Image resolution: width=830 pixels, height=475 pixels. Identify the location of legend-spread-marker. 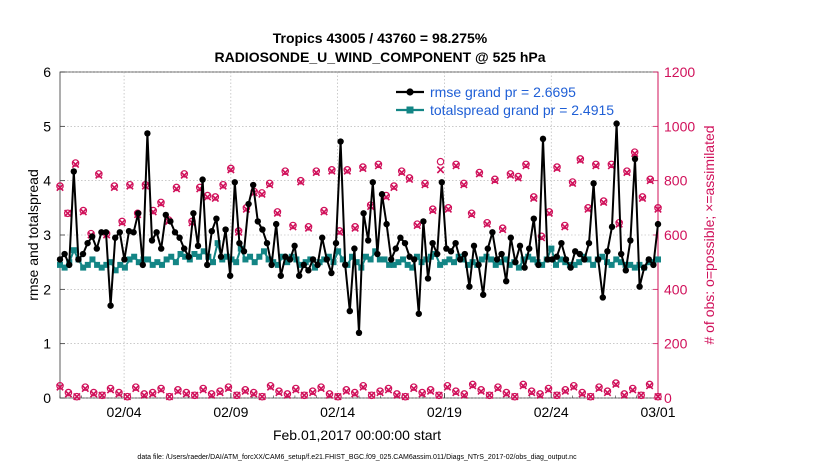
(410, 110).